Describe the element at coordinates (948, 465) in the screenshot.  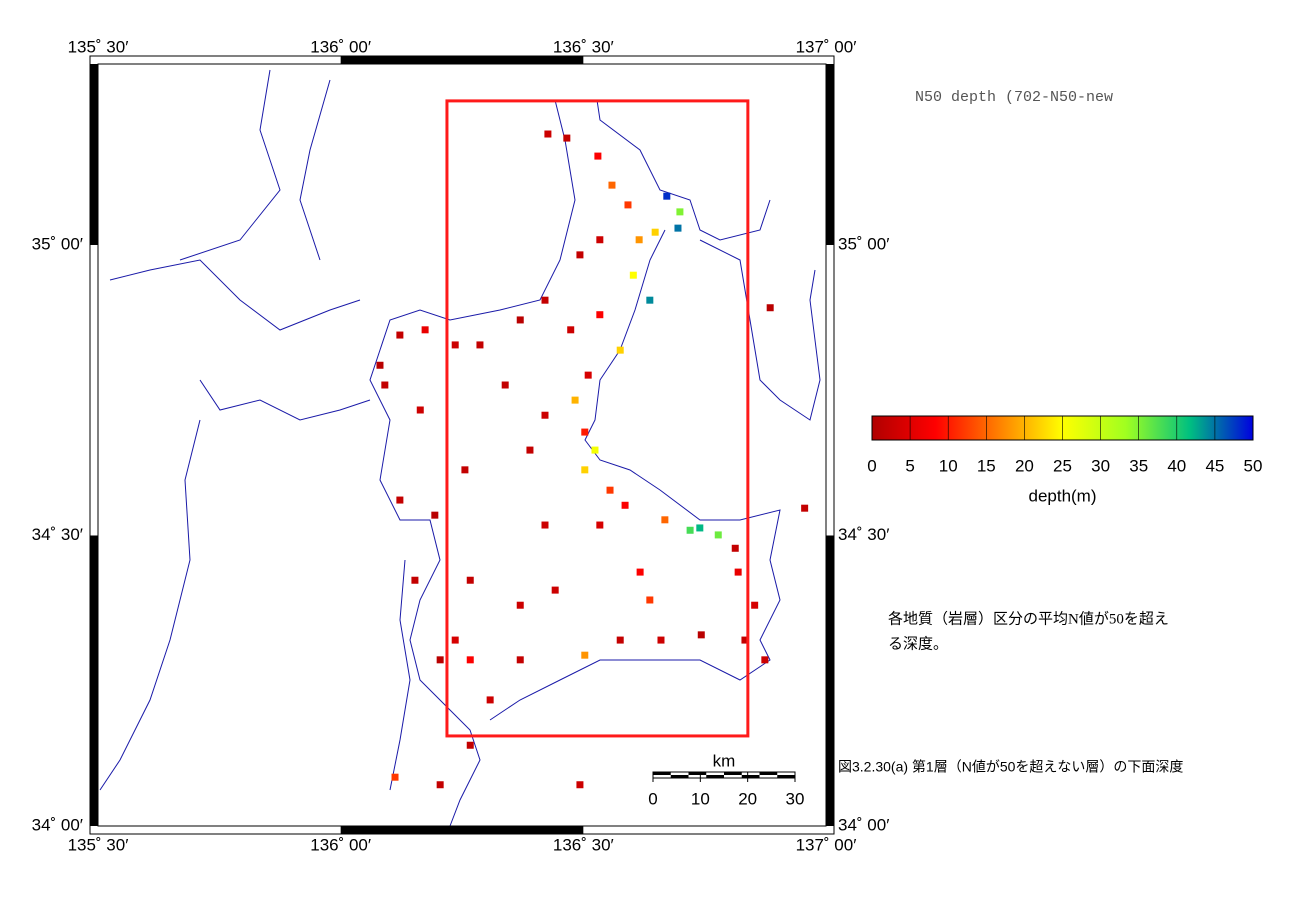
I see `colorbar-tick-label: 10` at that location.